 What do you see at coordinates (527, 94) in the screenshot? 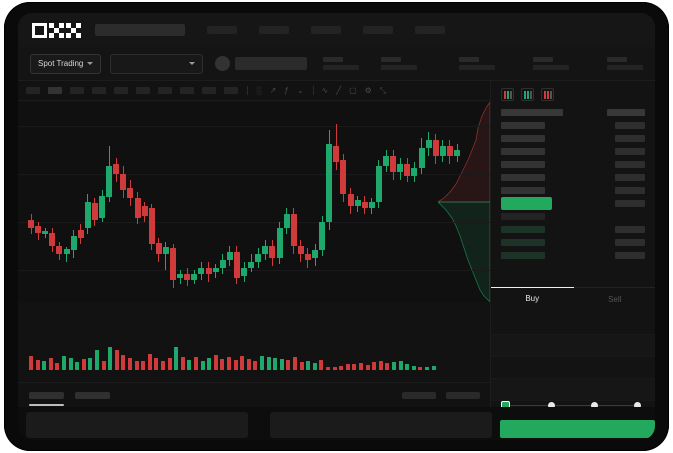
I see `orderbook-bids-icon` at bounding box center [527, 94].